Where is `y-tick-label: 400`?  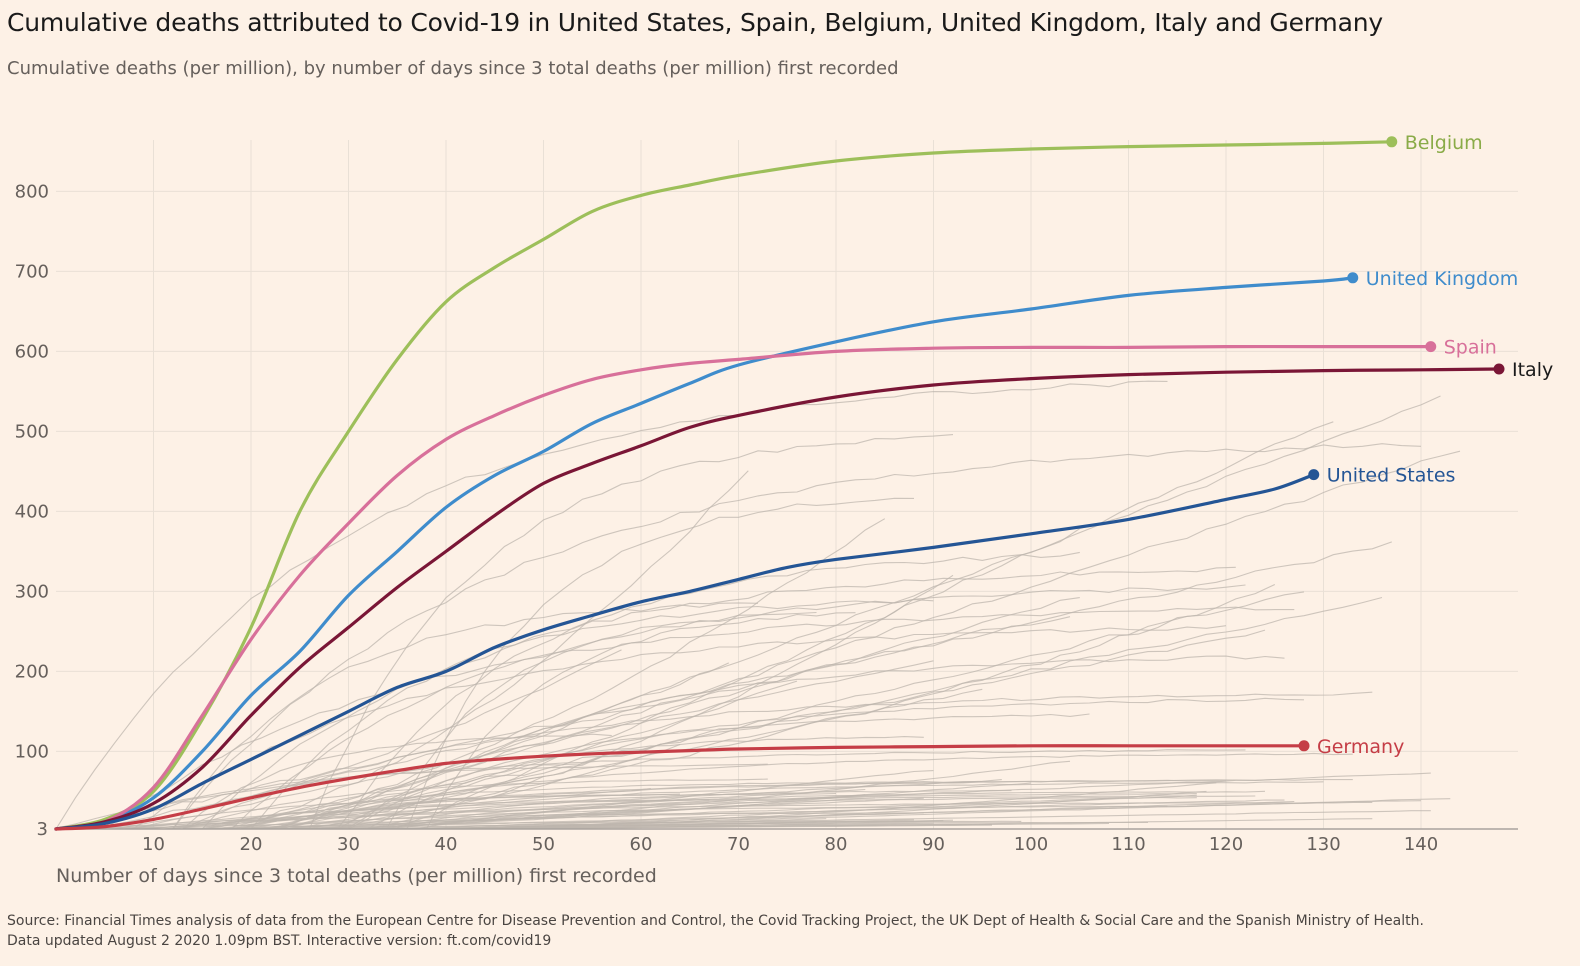
y-tick-label: 400 is located at coordinates (32, 511).